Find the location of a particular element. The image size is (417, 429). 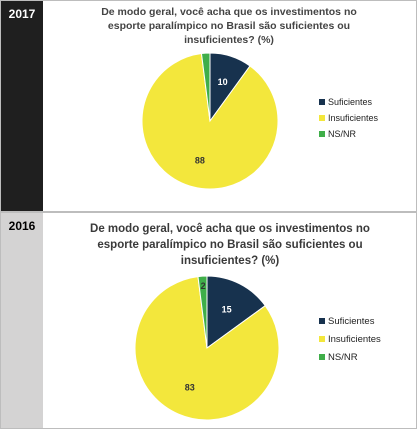

data-label: 88 is located at coordinates (200, 161).